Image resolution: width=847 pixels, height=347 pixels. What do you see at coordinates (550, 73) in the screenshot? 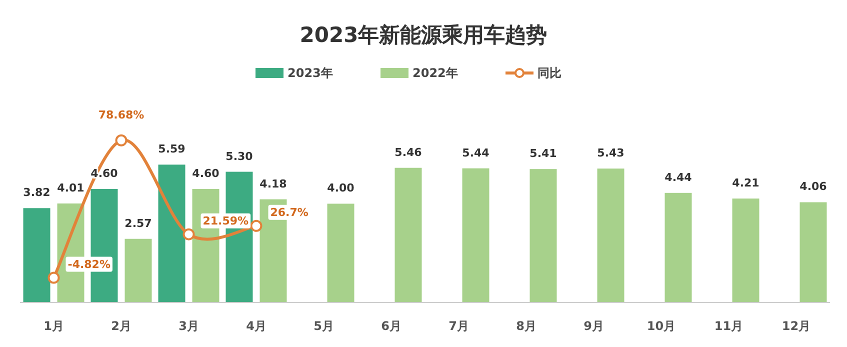
I see `legend-label: 同比` at bounding box center [550, 73].